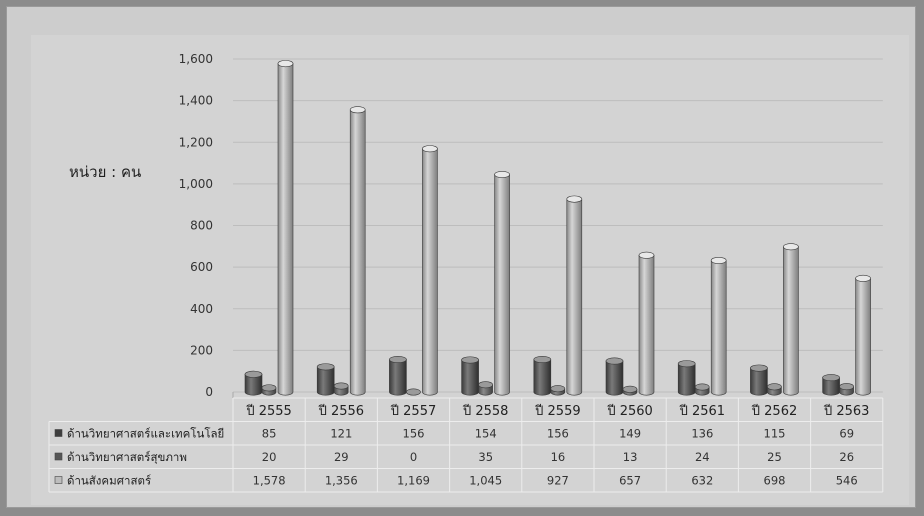  What do you see at coordinates (558, 457) in the screenshot?
I see `data-label: 16` at bounding box center [558, 457].